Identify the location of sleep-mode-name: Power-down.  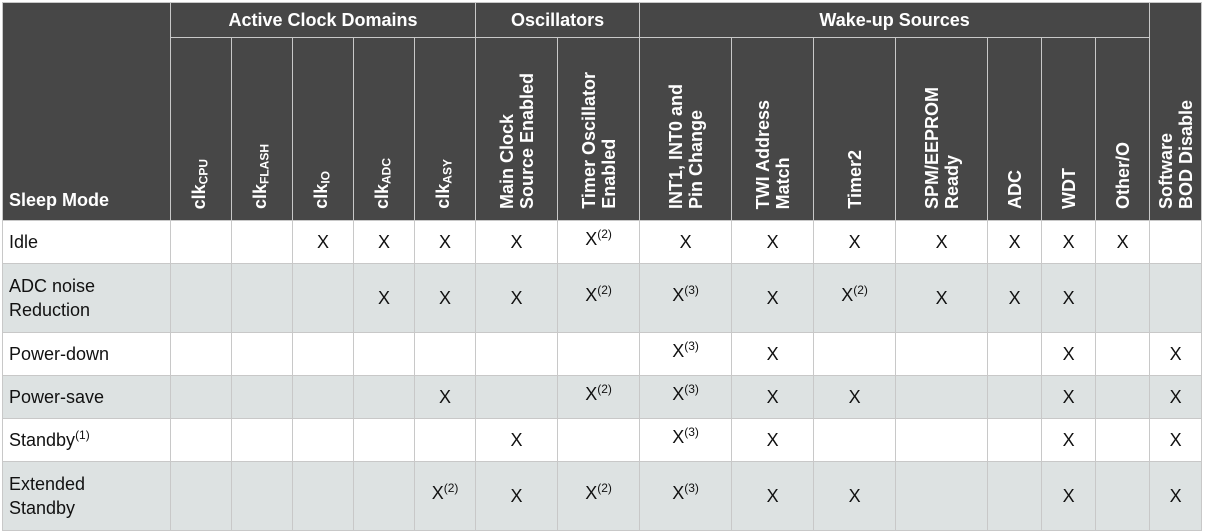
(86, 354).